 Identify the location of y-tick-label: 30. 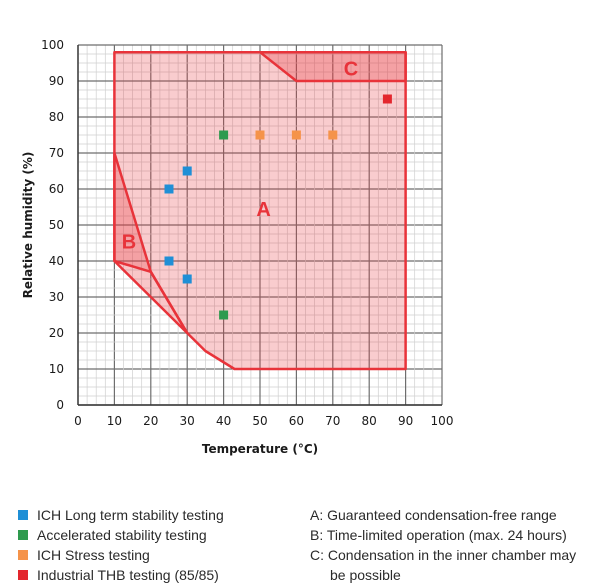
(56, 297).